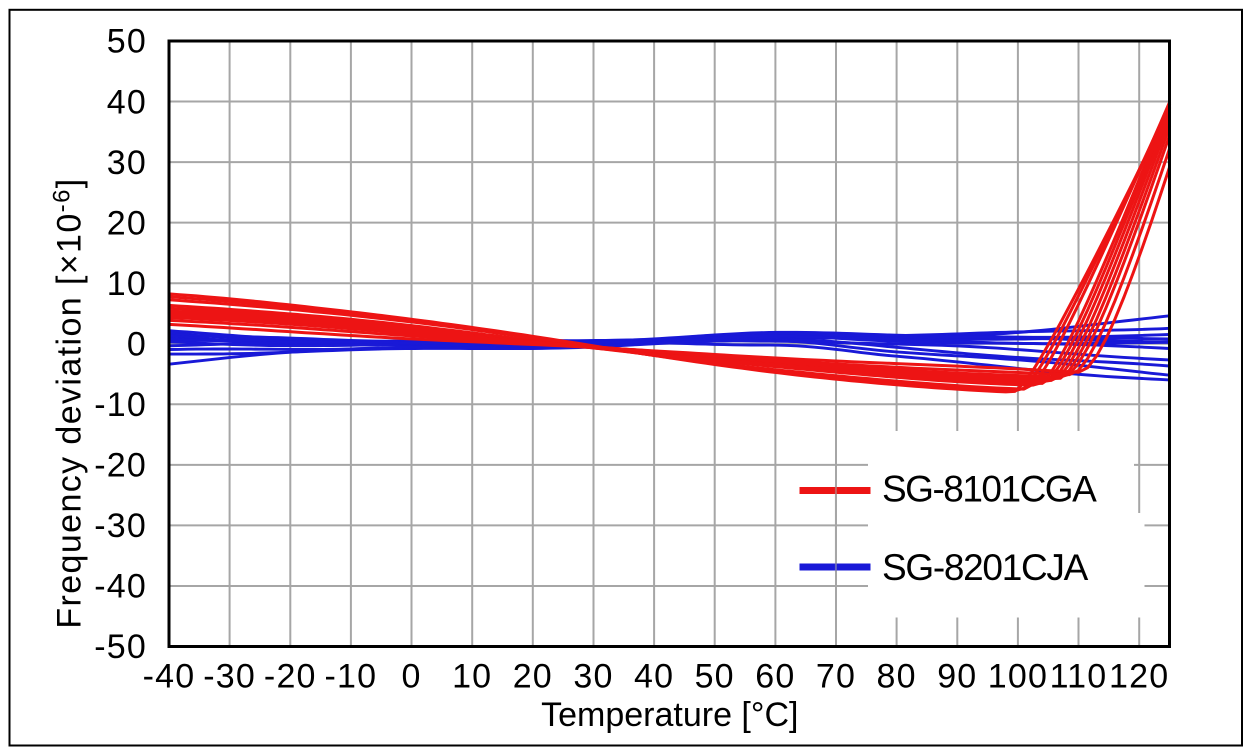  Describe the element at coordinates (957, 677) in the screenshot. I see `svg-text: 90` at that location.